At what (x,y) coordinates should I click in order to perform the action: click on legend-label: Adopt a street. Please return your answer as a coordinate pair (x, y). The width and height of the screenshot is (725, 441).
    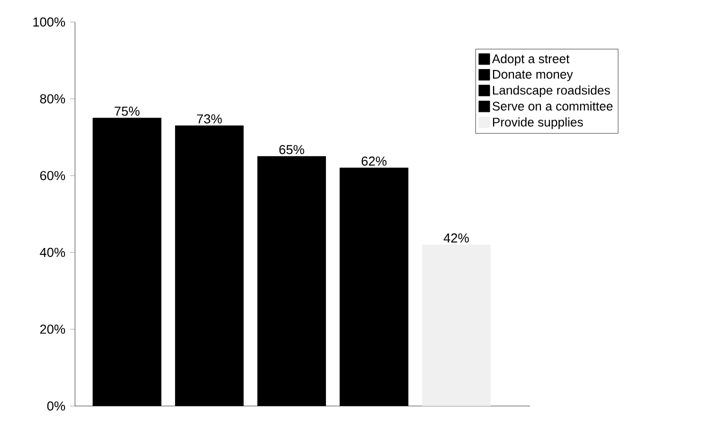
    Looking at the image, I should click on (531, 60).